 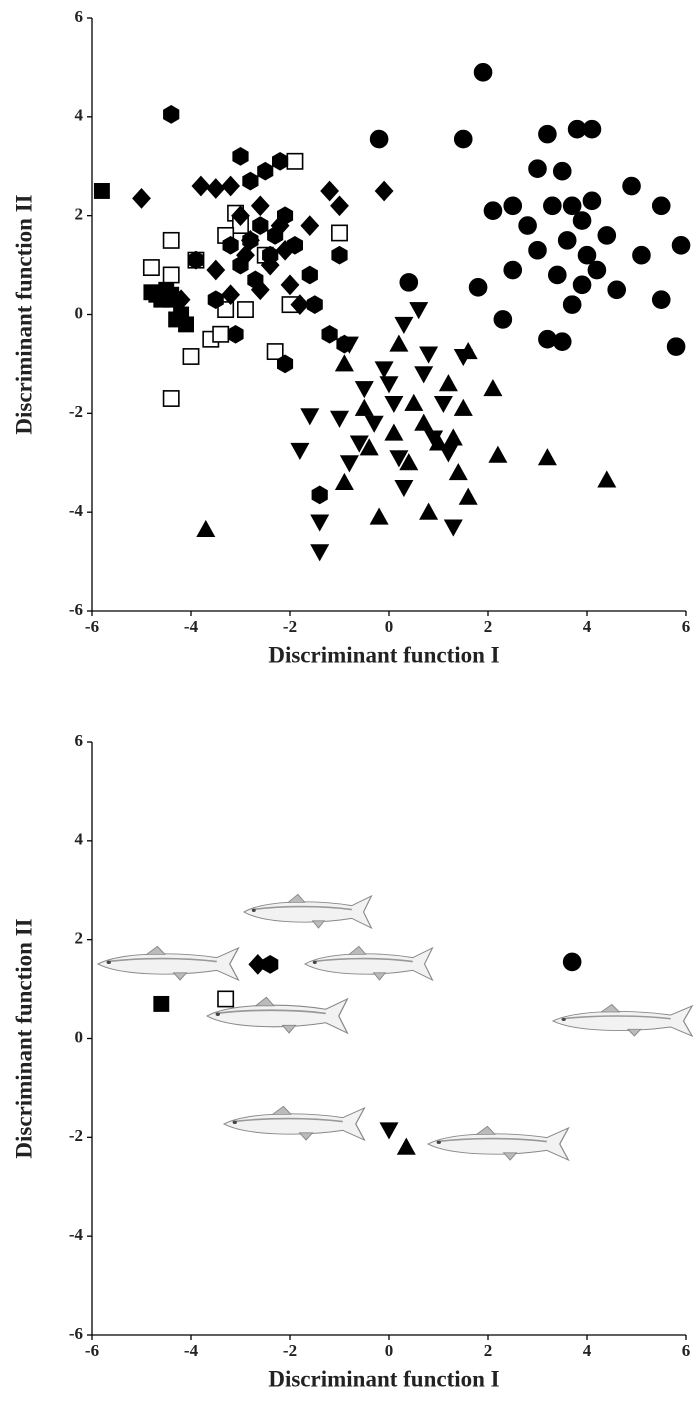 What do you see at coordinates (389, 1350) in the screenshot?
I see `x-tick-label: 0` at bounding box center [389, 1350].